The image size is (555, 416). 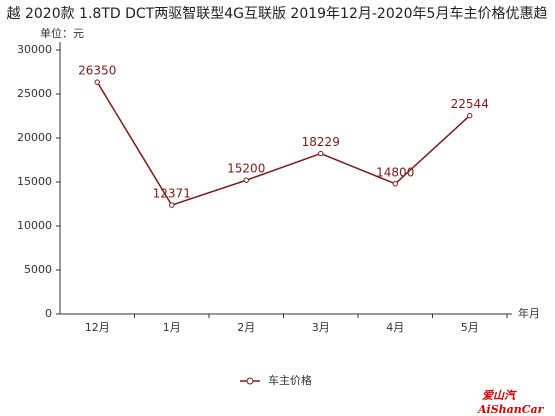 What do you see at coordinates (246, 169) in the screenshot?
I see `value-label: 15200` at bounding box center [246, 169].